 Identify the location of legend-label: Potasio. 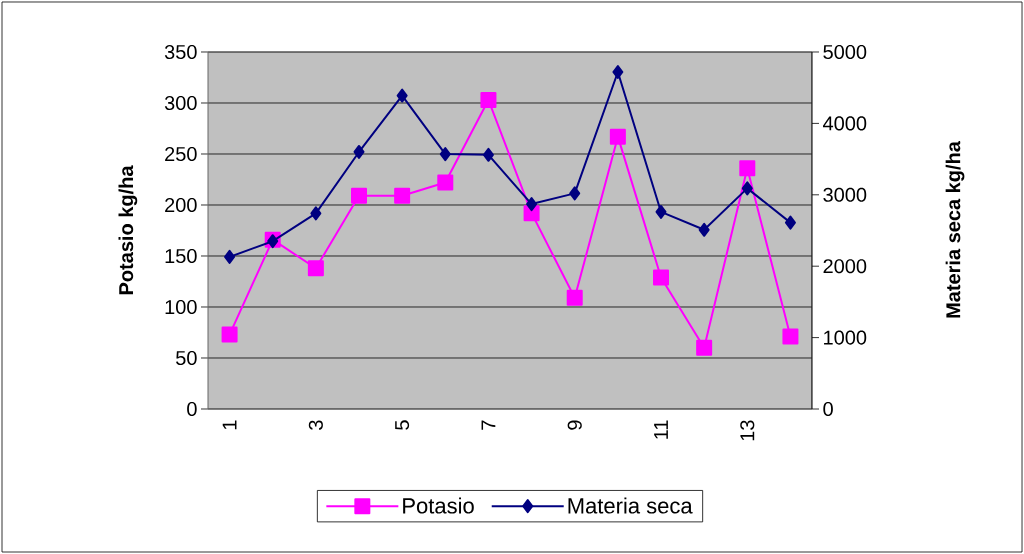
(438, 505).